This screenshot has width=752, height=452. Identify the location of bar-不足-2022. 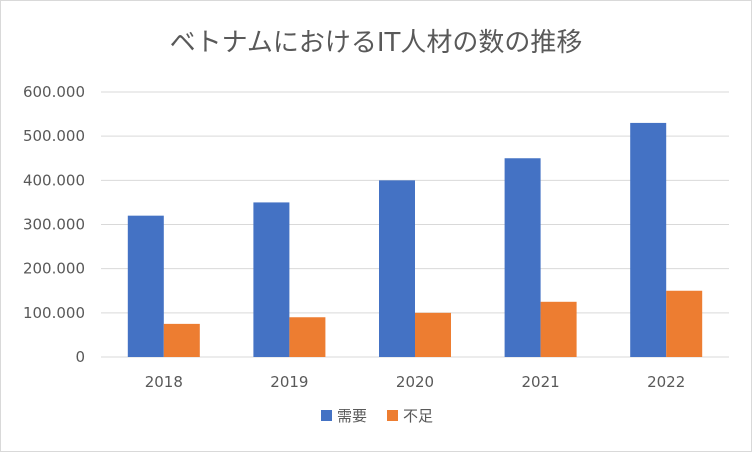
(684, 323).